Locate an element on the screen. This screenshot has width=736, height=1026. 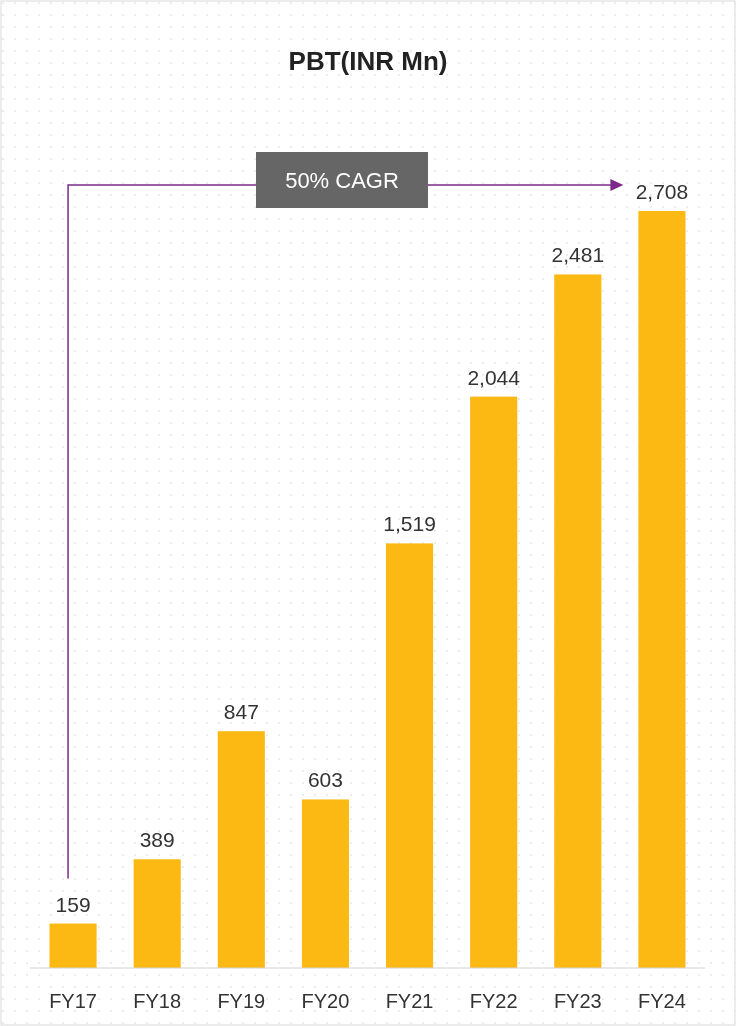
data-label: 847 is located at coordinates (241, 712).